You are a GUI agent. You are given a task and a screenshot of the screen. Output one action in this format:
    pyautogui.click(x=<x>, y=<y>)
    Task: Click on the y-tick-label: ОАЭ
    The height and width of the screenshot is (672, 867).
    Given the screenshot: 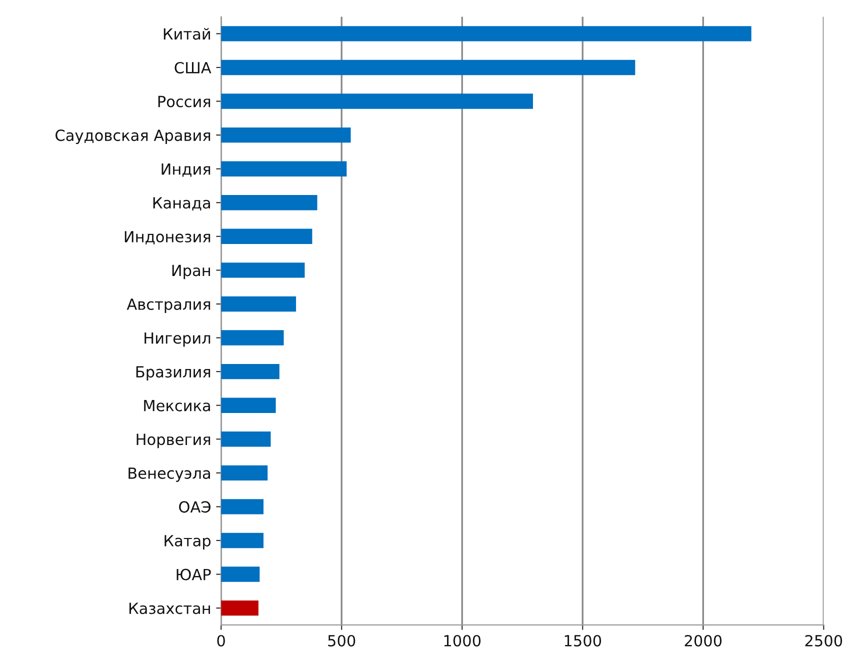 What is the action you would take?
    pyautogui.click(x=195, y=507)
    